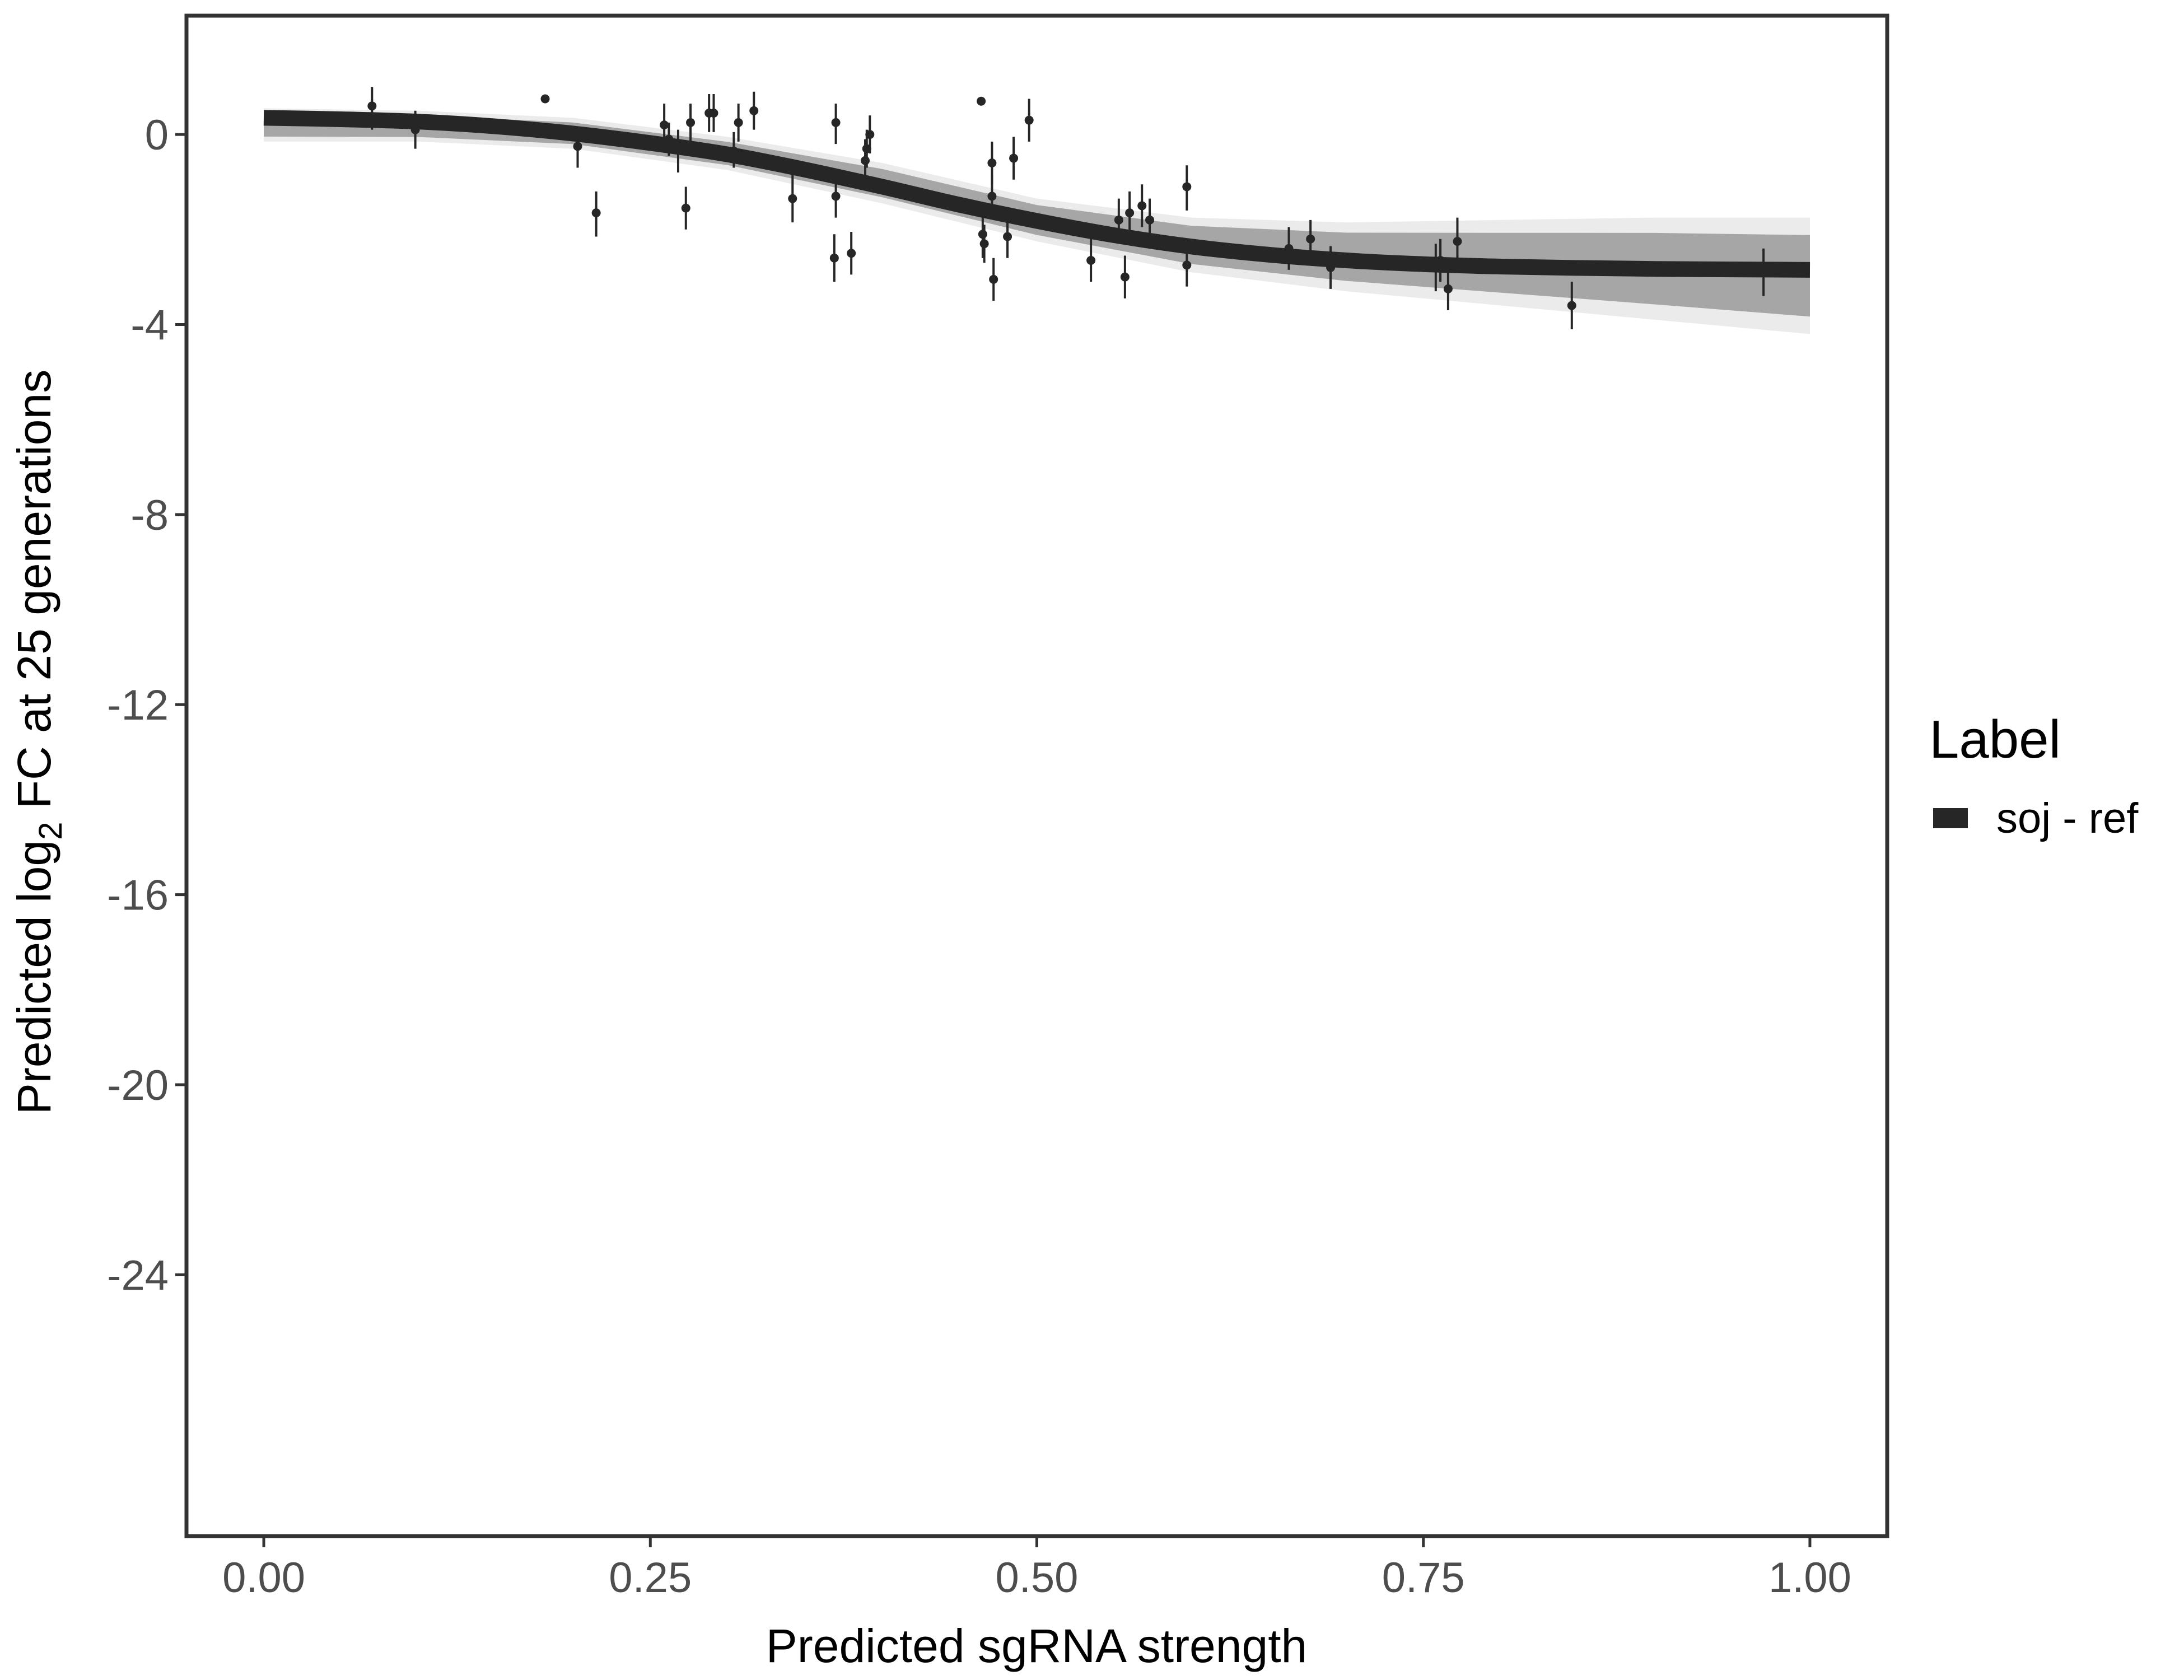 The height and width of the screenshot is (1680, 2184). Describe the element at coordinates (157, 135) in the screenshot. I see `y-tick-label: 0` at that location.